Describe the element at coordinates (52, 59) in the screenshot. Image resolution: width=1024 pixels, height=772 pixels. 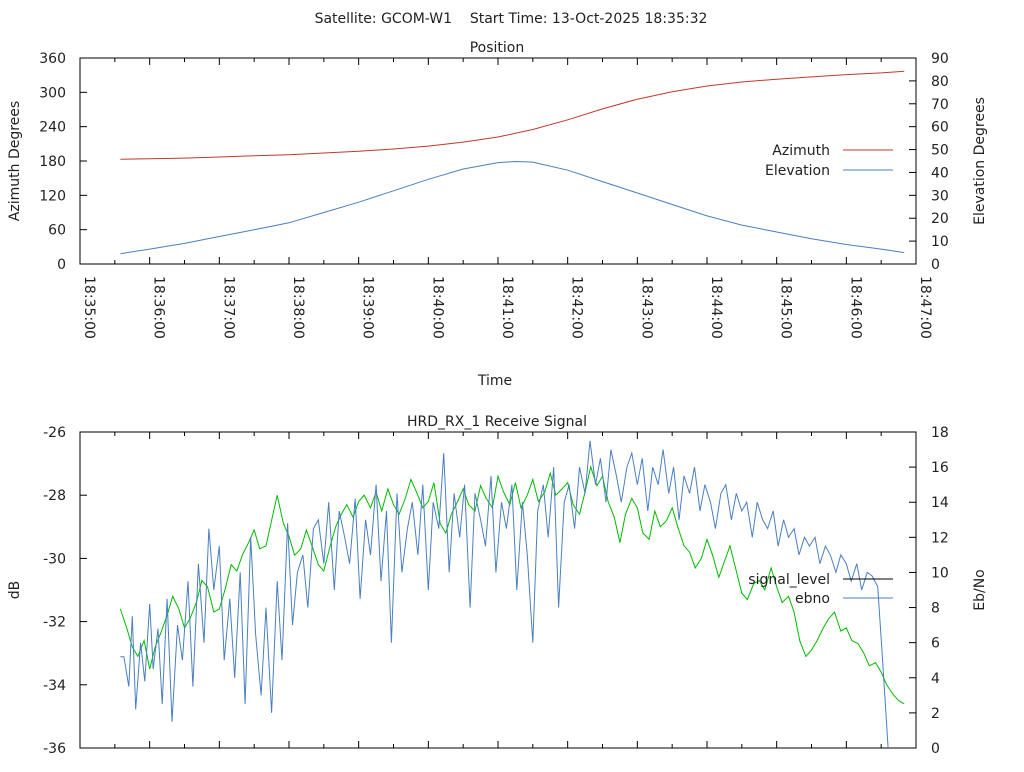
I see `y-tick-label: 360` at that location.